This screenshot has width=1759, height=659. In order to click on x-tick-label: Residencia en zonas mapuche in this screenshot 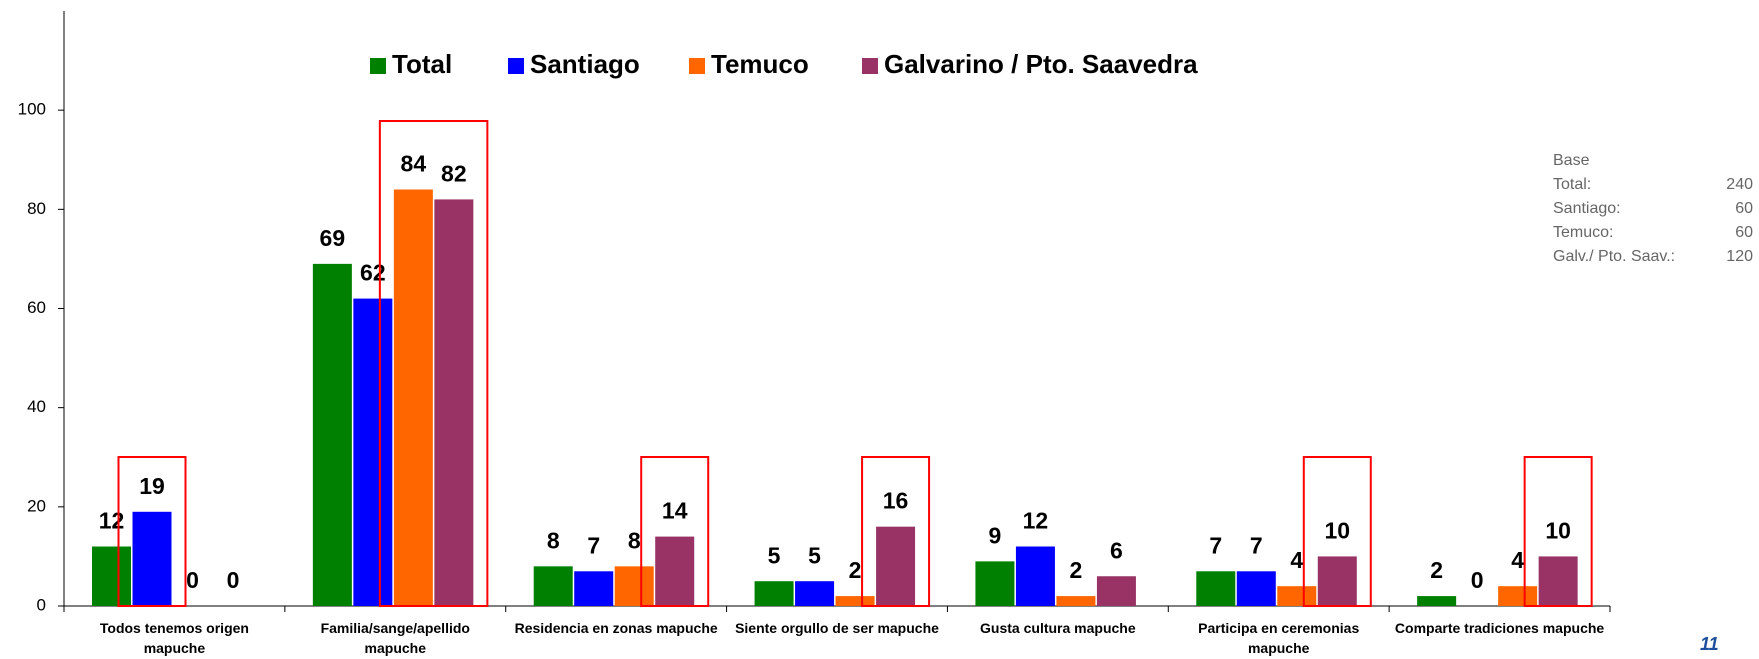, I will do `click(616, 628)`.